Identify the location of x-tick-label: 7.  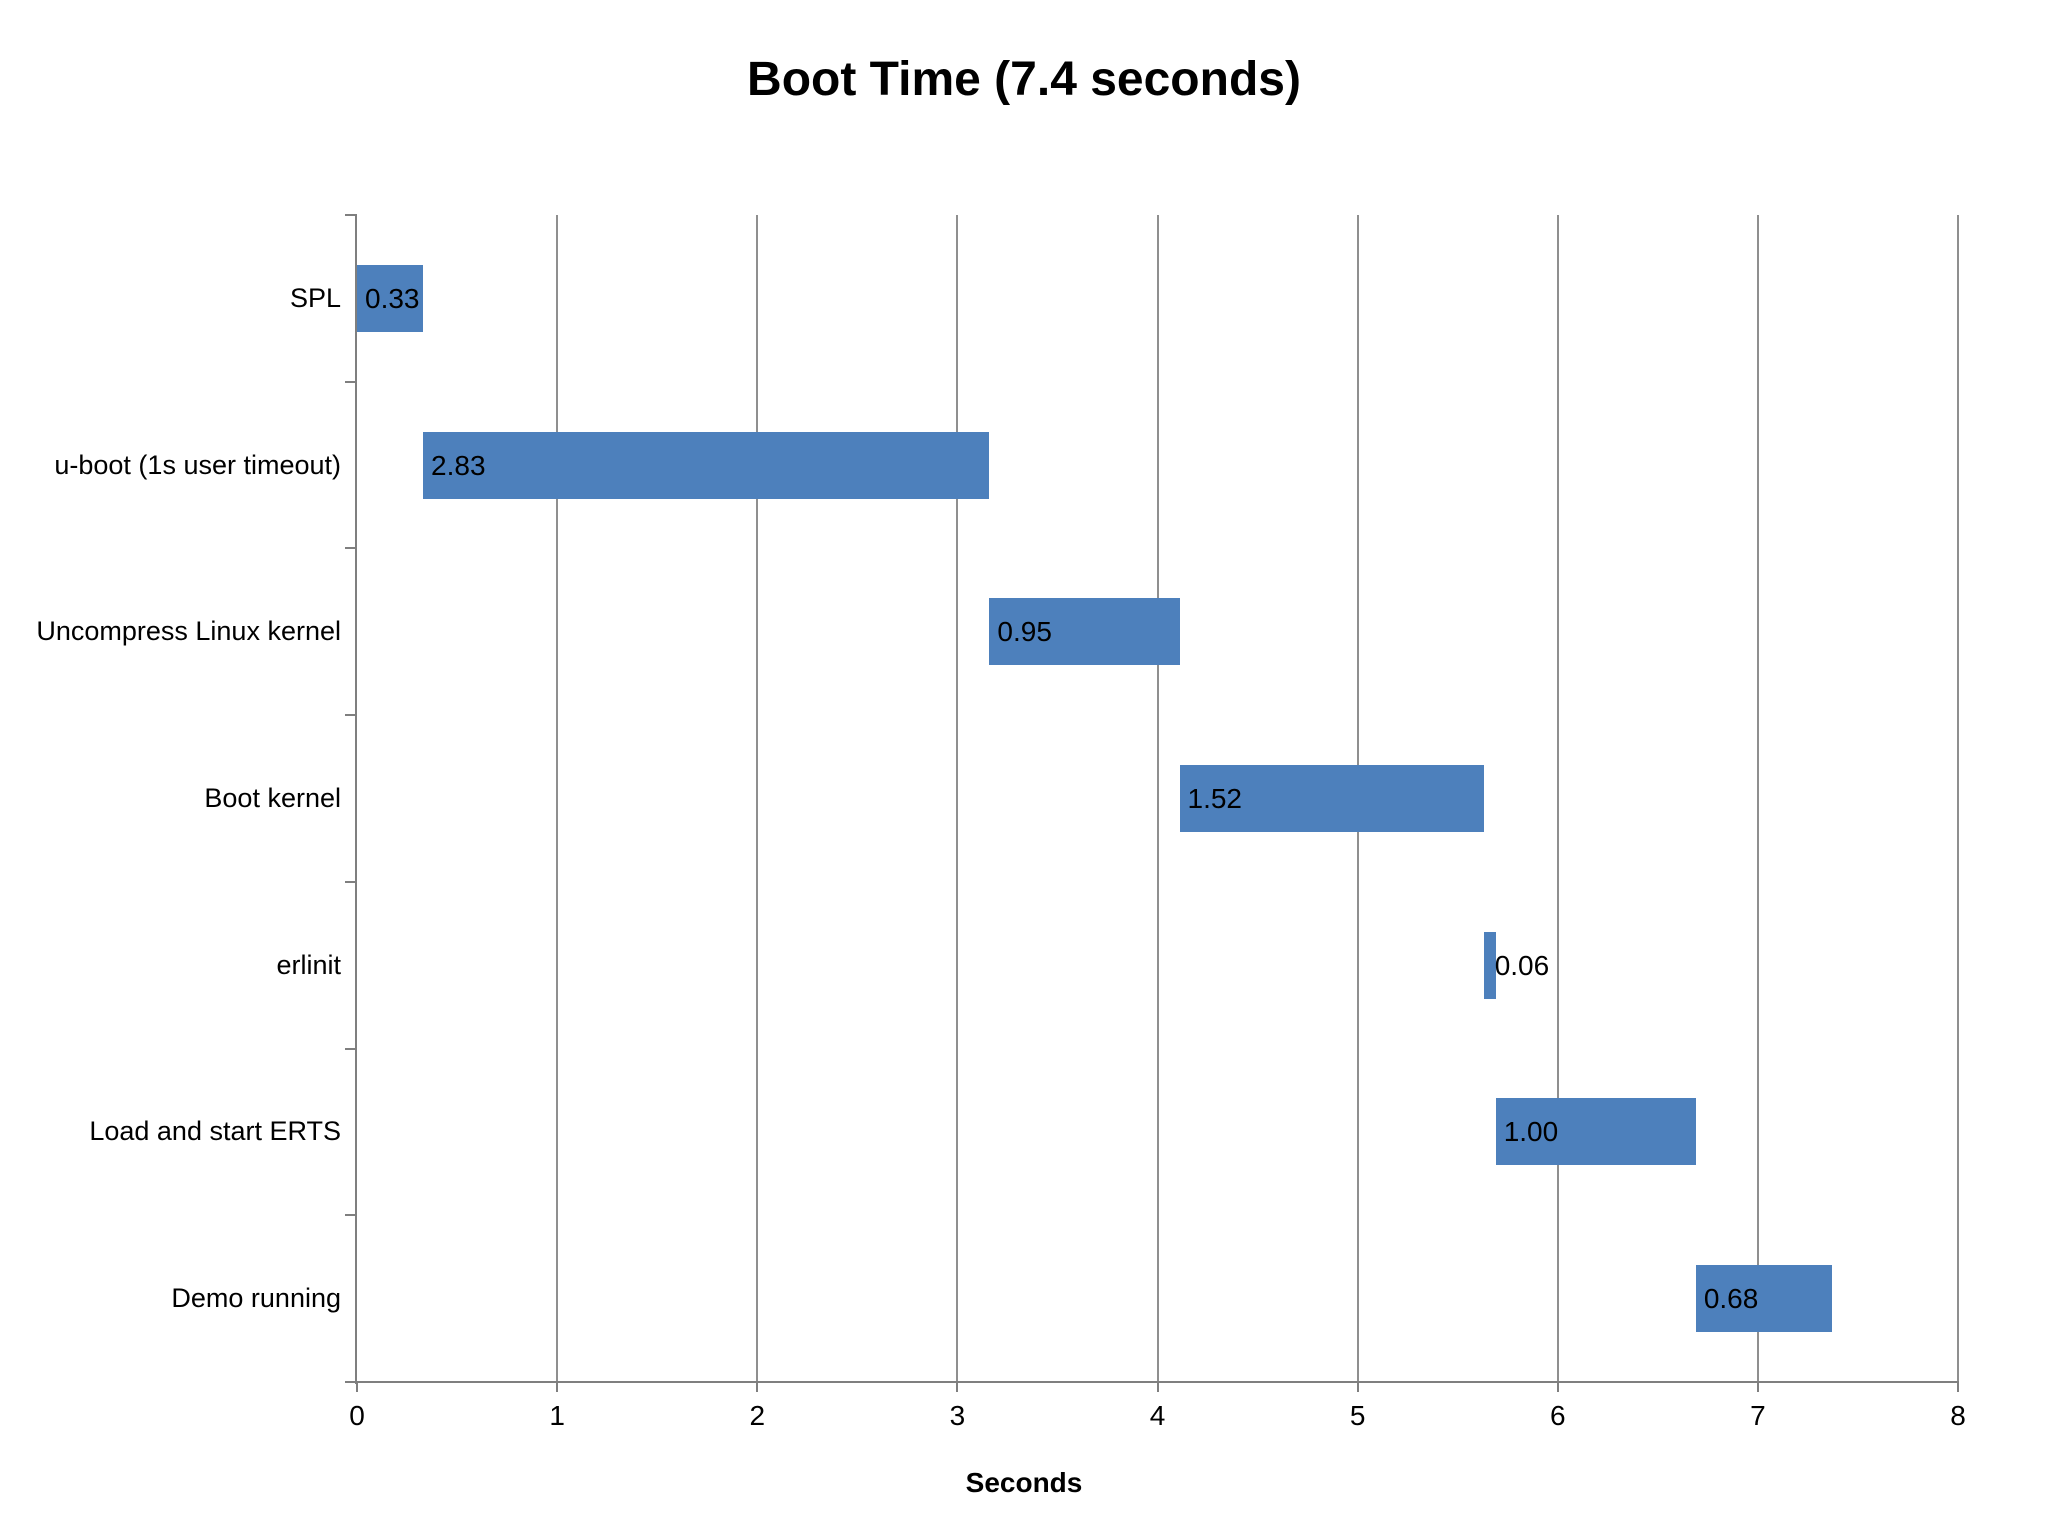
(1758, 1415).